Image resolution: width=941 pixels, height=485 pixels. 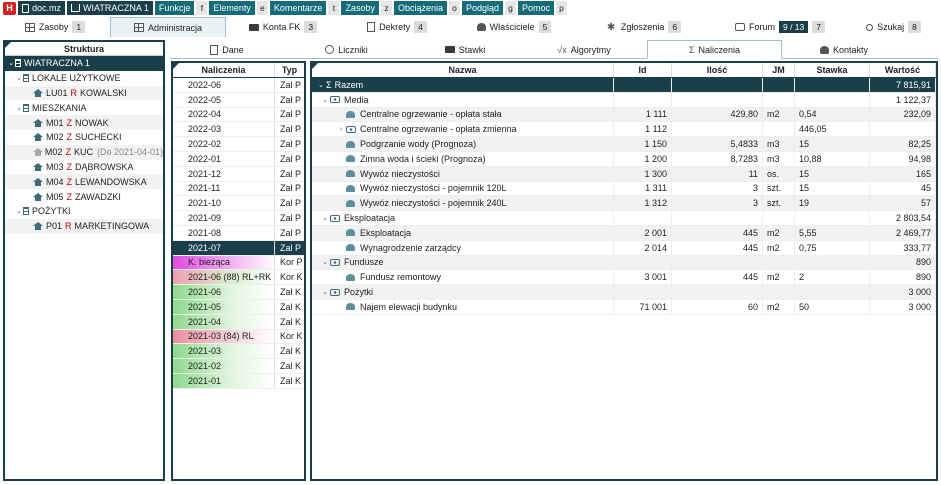 I want to click on tab-szukaj: Szukaj 8, so click(x=893, y=27).